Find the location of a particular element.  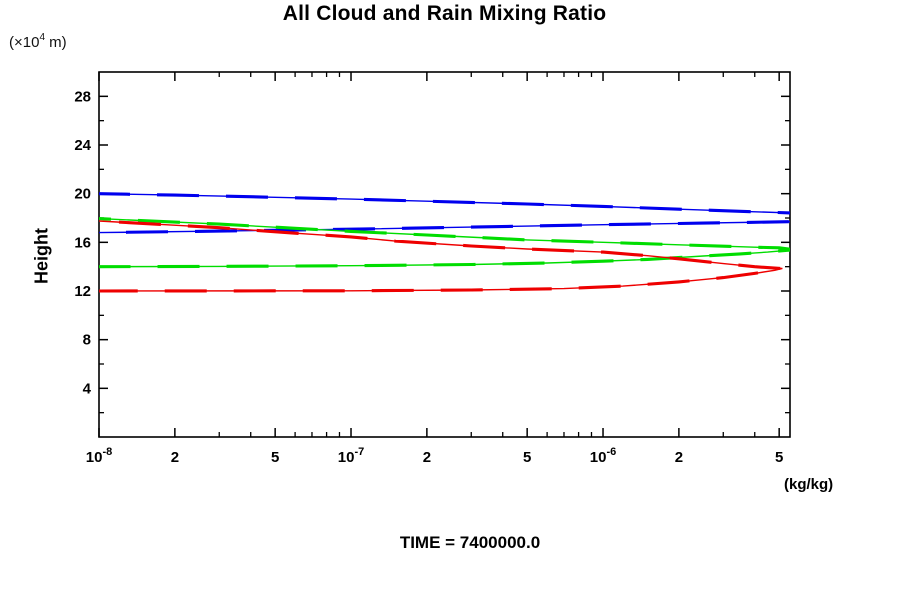

red-profile-line-dashes is located at coordinates (441, 256).